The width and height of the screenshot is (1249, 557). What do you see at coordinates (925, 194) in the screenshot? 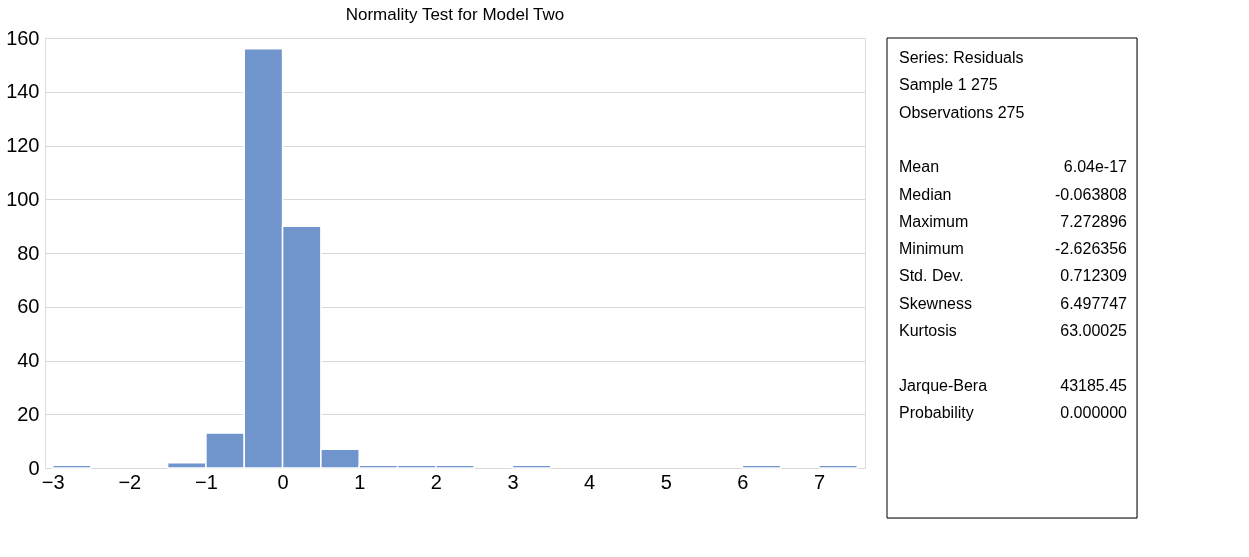
I see `category-label: Median` at bounding box center [925, 194].